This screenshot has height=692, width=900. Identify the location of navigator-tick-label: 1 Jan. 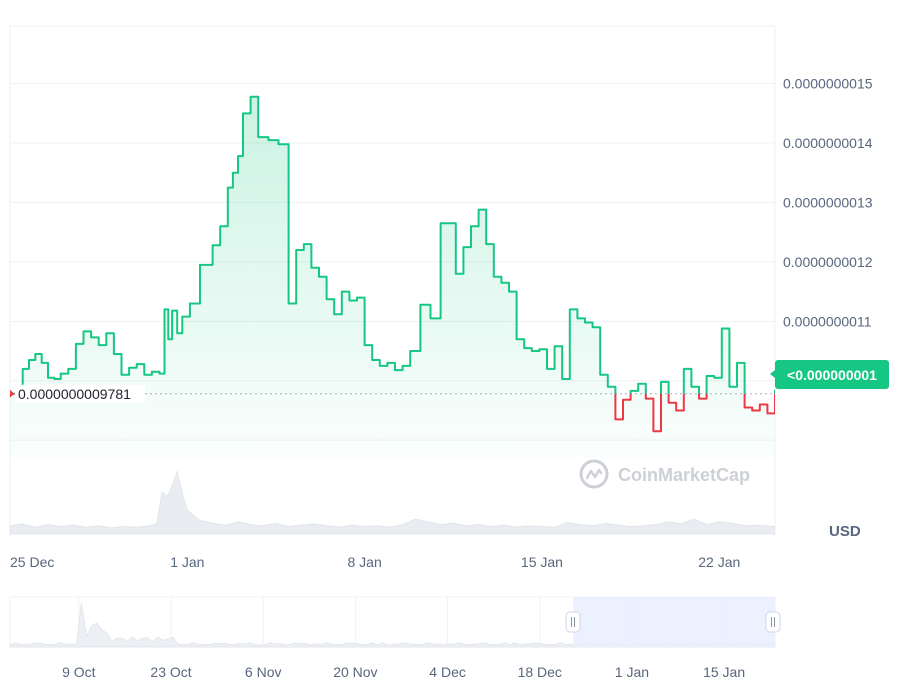
(632, 672).